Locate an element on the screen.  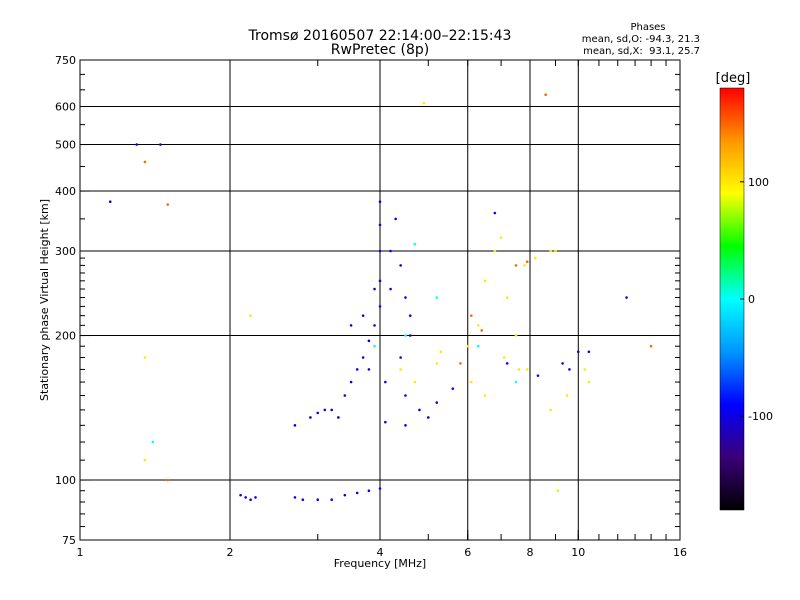
y-tick-label: 100 is located at coordinates (65, 480).